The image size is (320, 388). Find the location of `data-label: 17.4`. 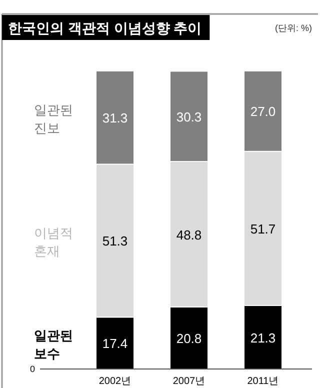

data-label: 17.4 is located at coordinates (115, 344).